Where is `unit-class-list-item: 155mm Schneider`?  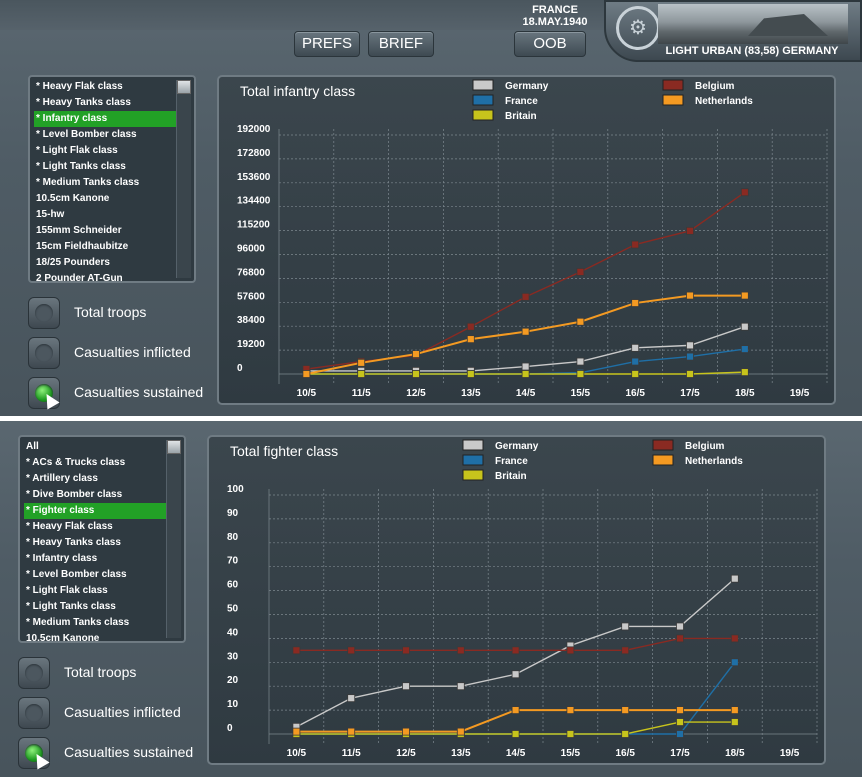
unit-class-list-item: 155mm Schneider is located at coordinates (79, 230).